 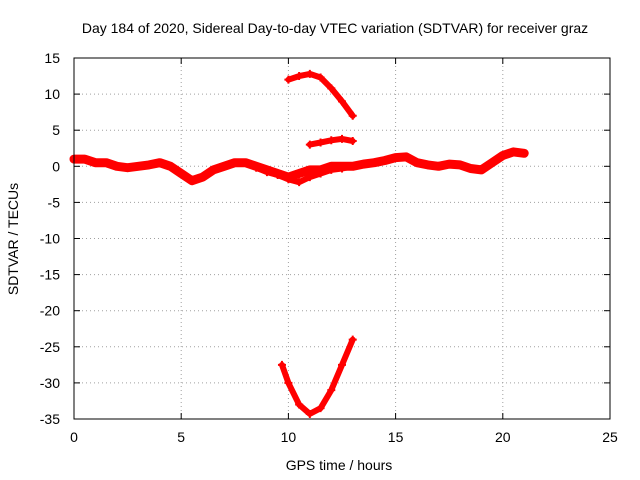 What do you see at coordinates (54, 202) in the screenshot?
I see `y-tick-label: -5` at bounding box center [54, 202].